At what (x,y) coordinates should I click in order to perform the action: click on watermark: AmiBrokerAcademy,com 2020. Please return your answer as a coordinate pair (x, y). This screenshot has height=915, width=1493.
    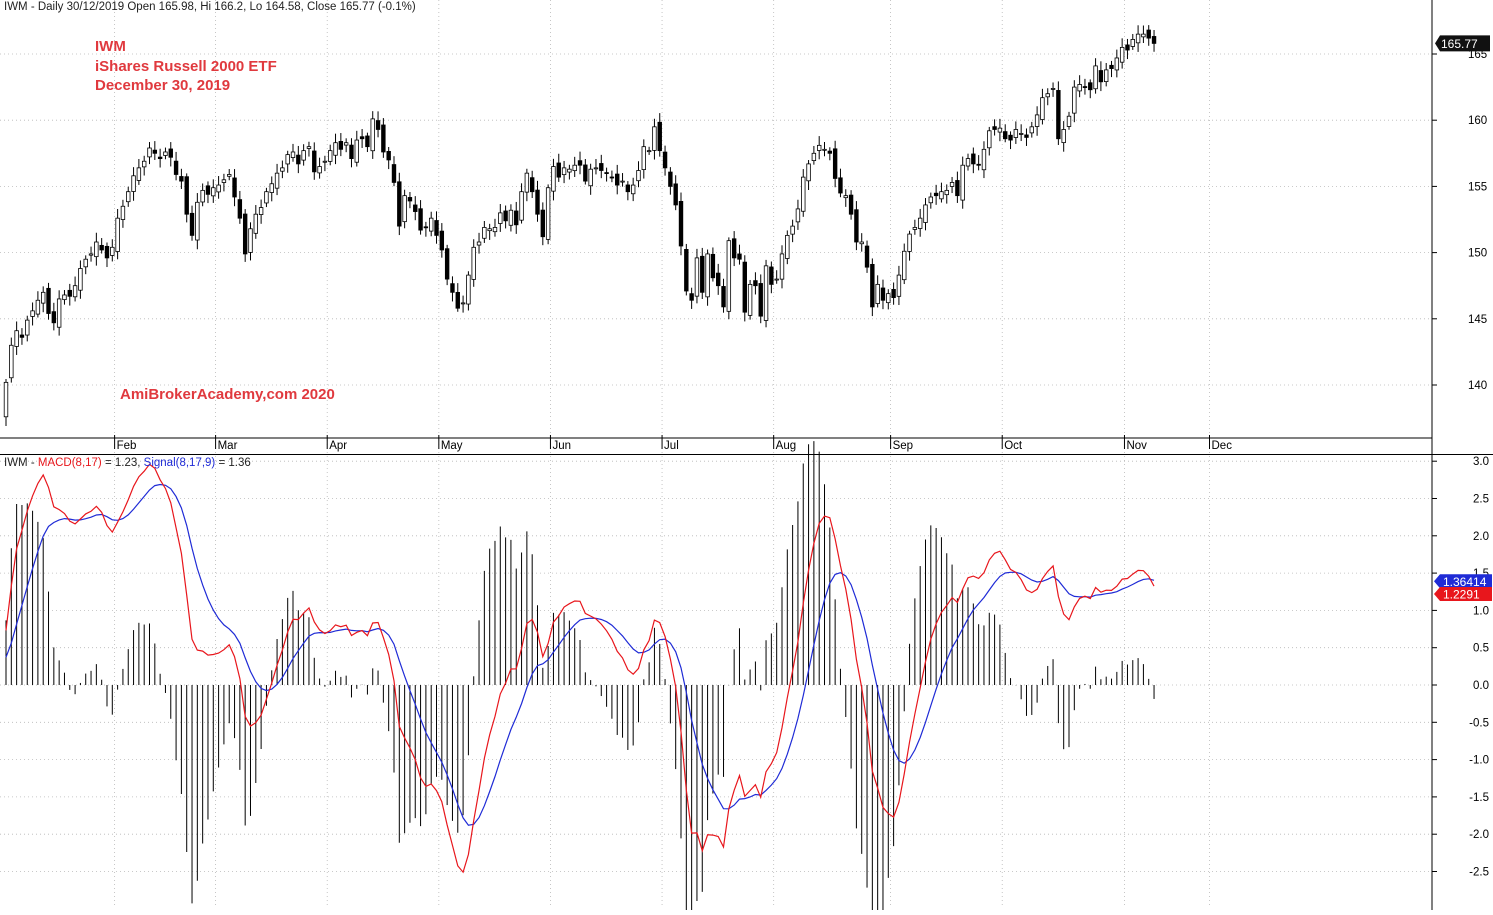
    Looking at the image, I should click on (227, 394).